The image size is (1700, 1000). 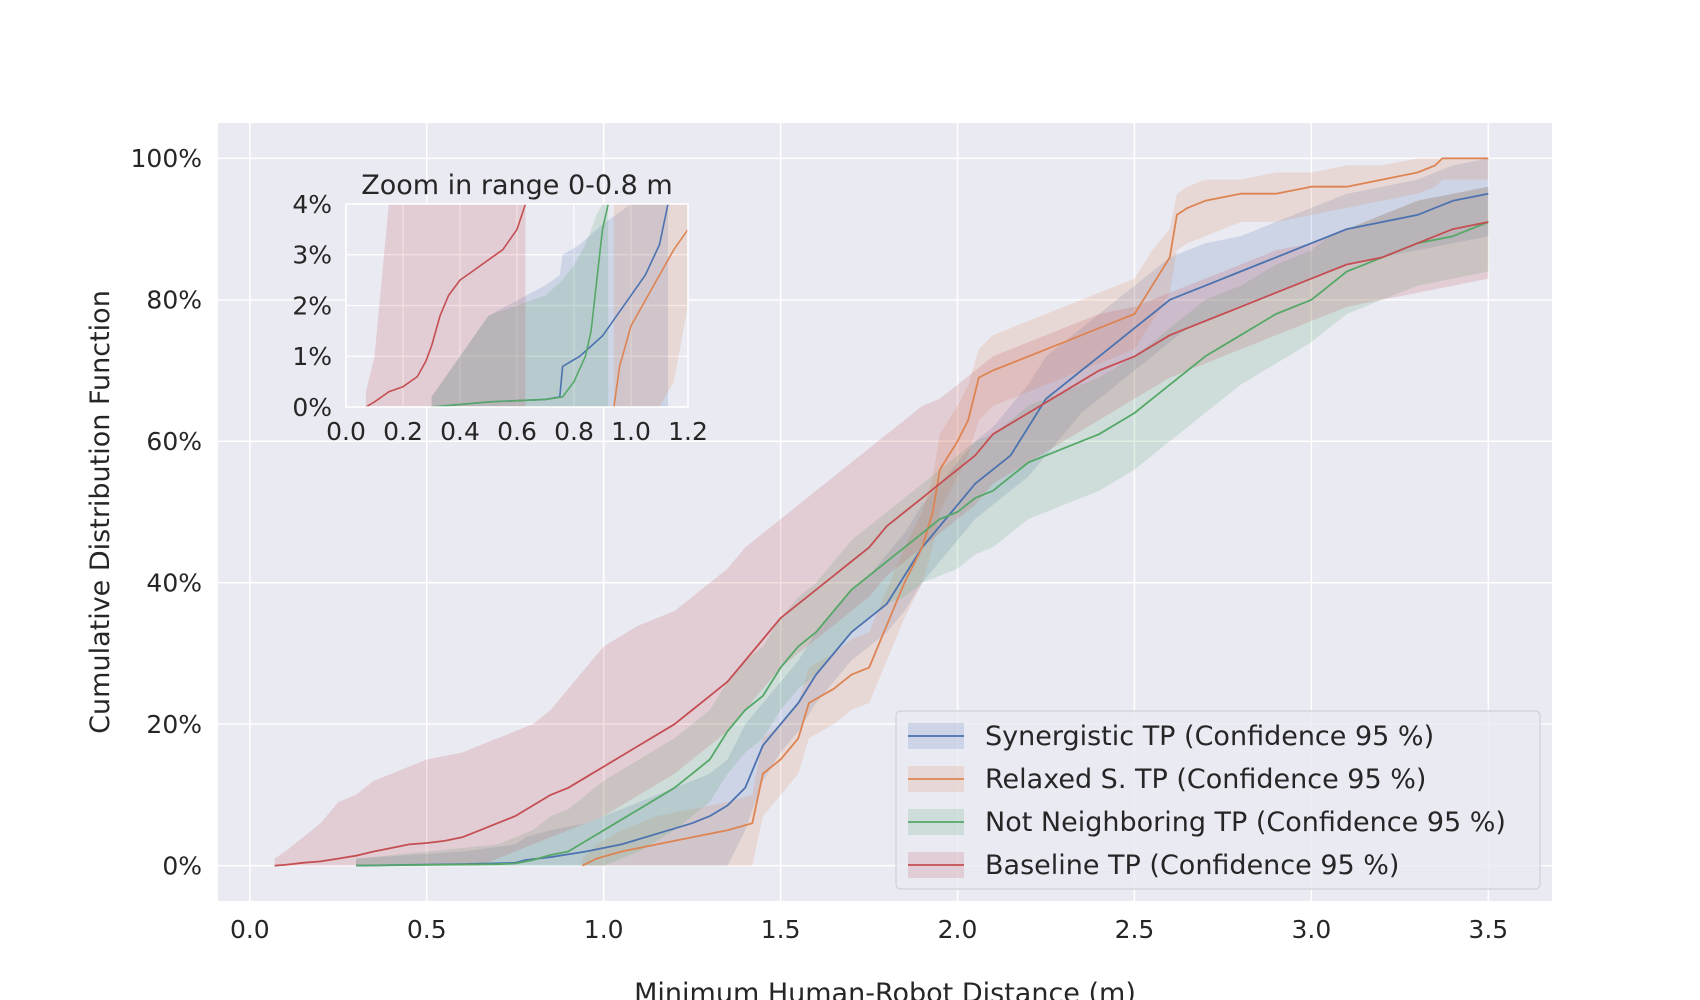 I want to click on x-tick-label: 0.5, so click(x=427, y=929).